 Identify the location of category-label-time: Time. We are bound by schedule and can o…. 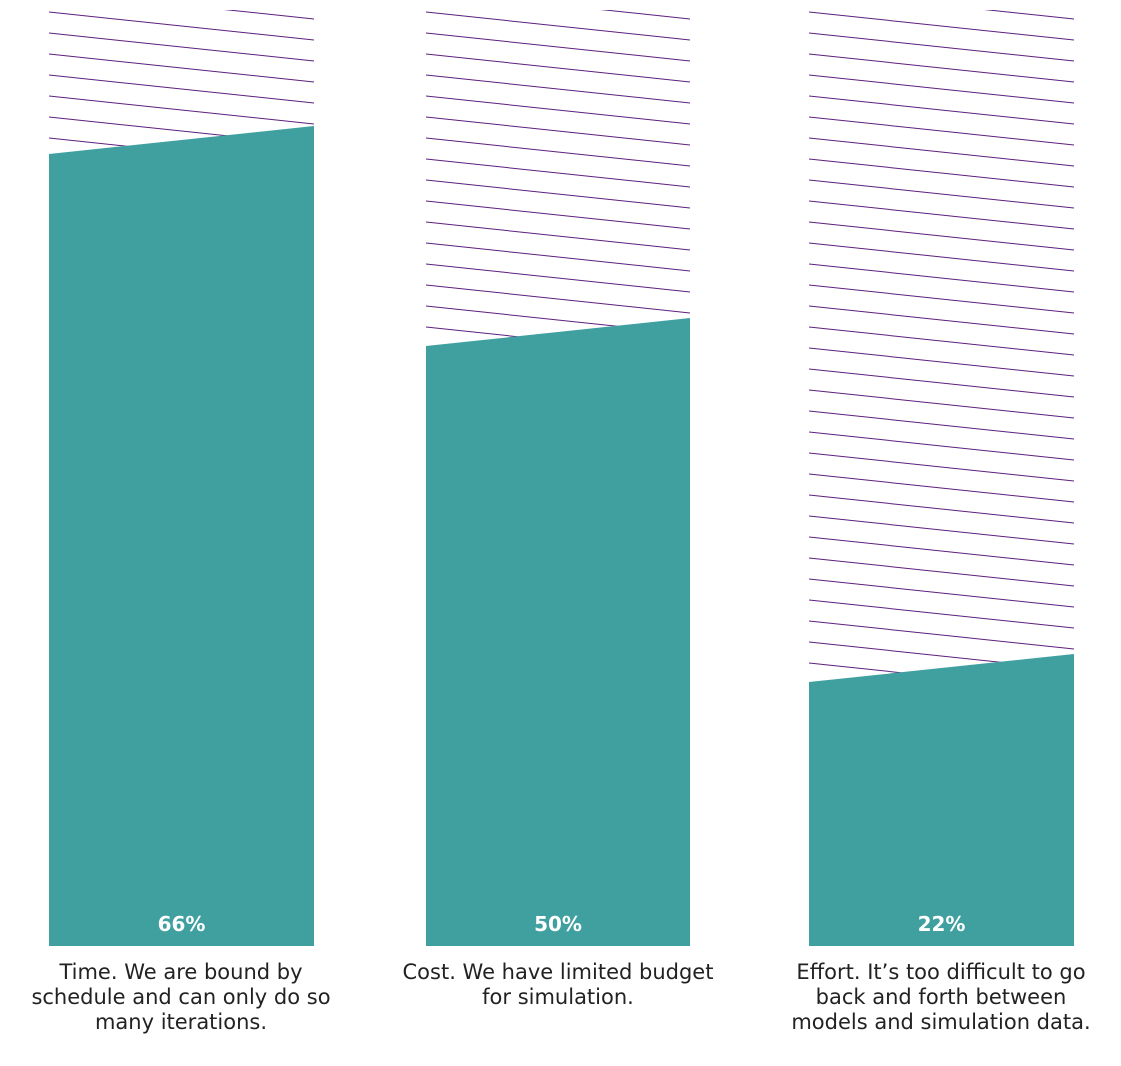
(181, 997).